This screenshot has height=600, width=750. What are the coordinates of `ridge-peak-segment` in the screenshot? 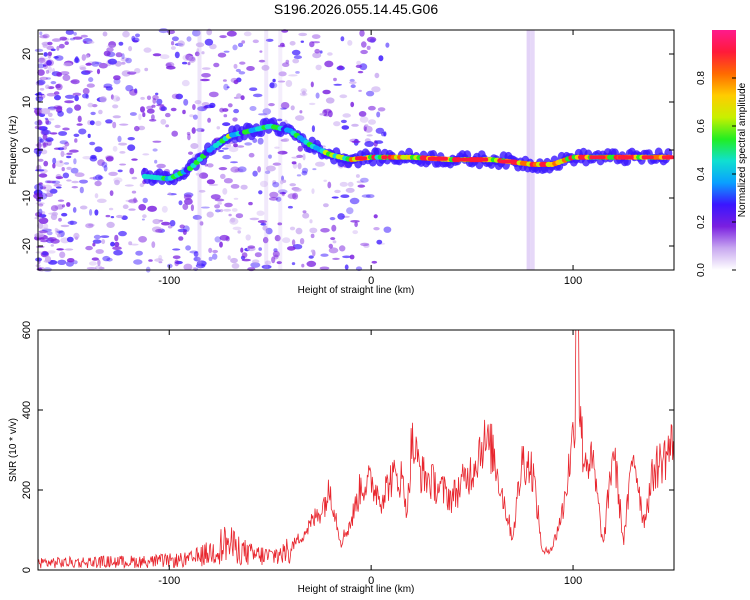 It's located at (667, 157).